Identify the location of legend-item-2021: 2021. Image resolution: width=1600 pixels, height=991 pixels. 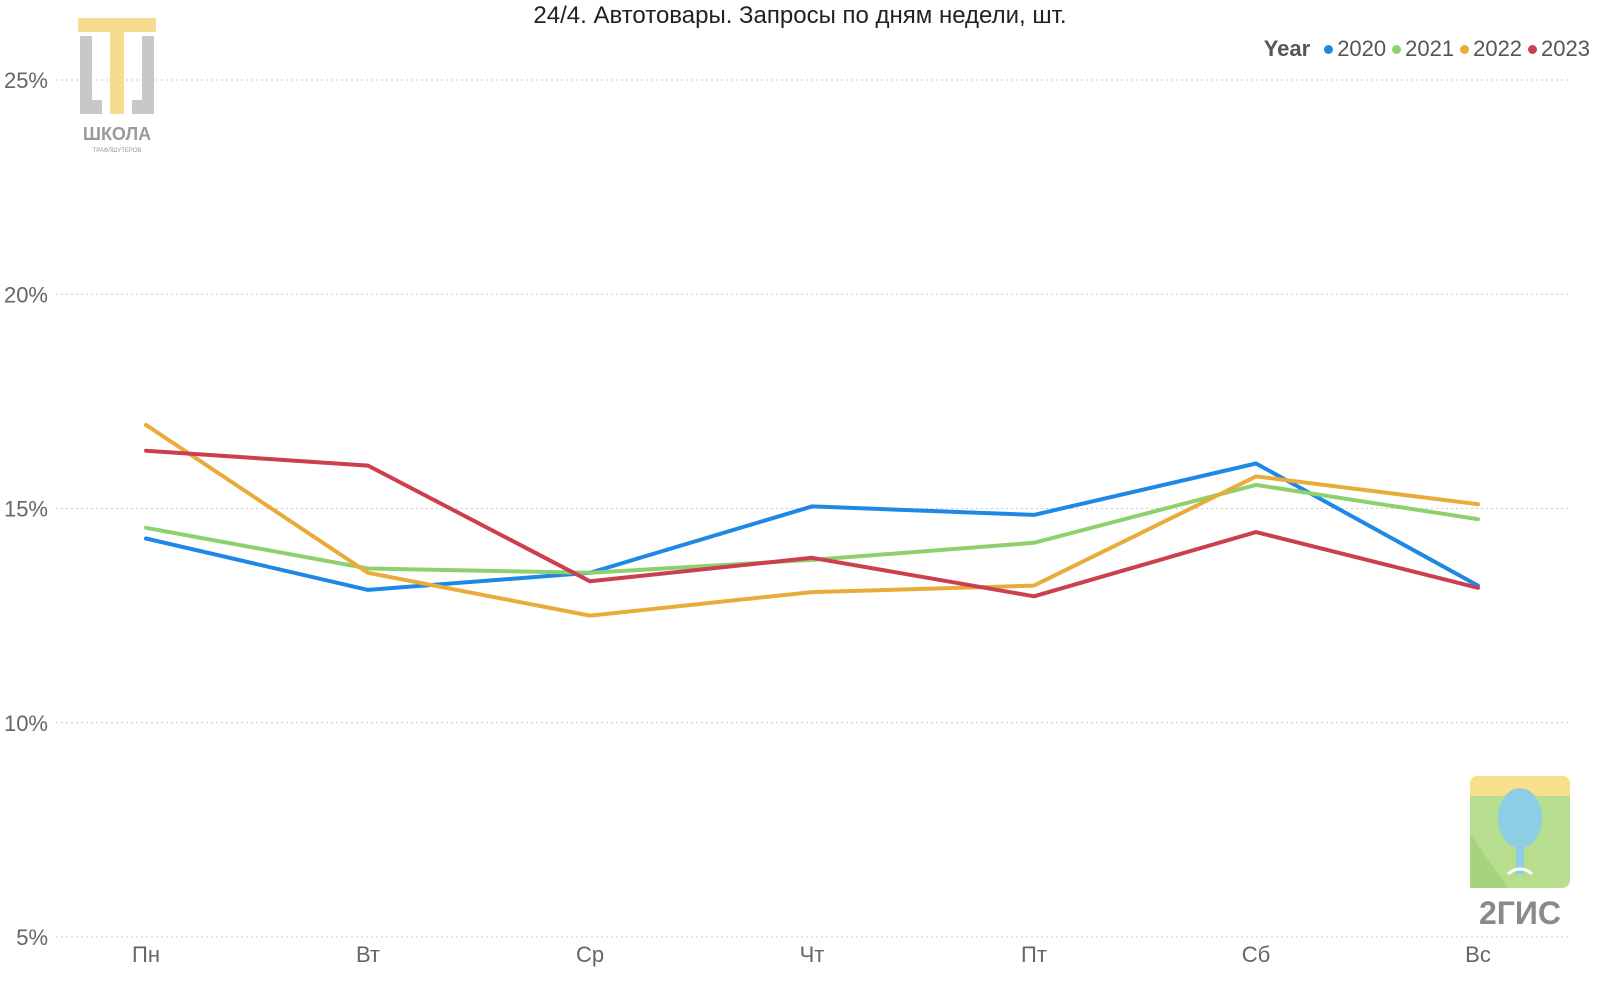
(1423, 49).